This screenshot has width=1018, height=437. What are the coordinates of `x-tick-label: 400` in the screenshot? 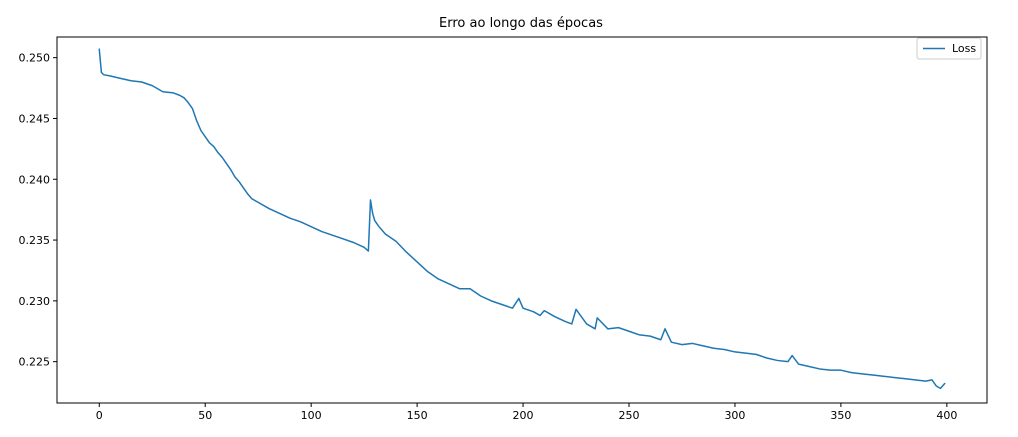 It's located at (946, 415).